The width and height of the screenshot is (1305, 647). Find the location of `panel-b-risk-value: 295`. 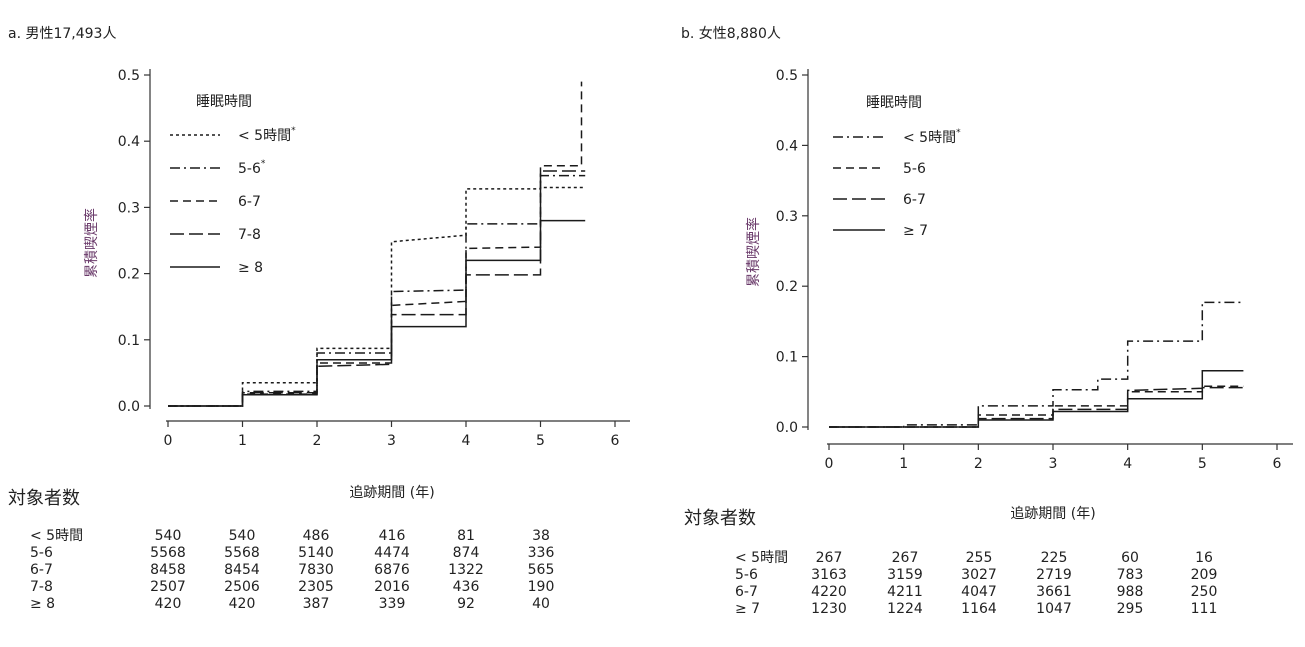

panel-b-risk-value: 295 is located at coordinates (1130, 609).